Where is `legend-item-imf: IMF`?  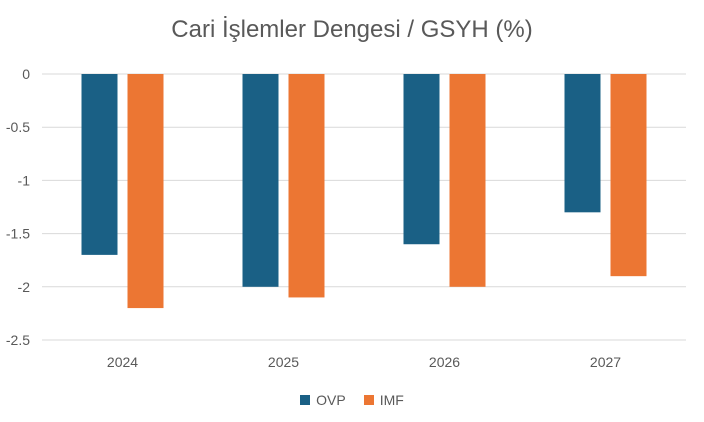 legend-item-imf: IMF is located at coordinates (383, 400).